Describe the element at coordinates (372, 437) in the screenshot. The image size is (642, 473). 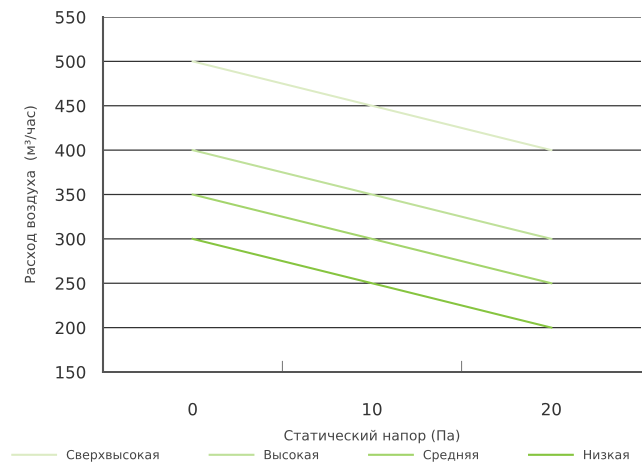
I see `x-axis-title: Статический напор (Па)` at that location.